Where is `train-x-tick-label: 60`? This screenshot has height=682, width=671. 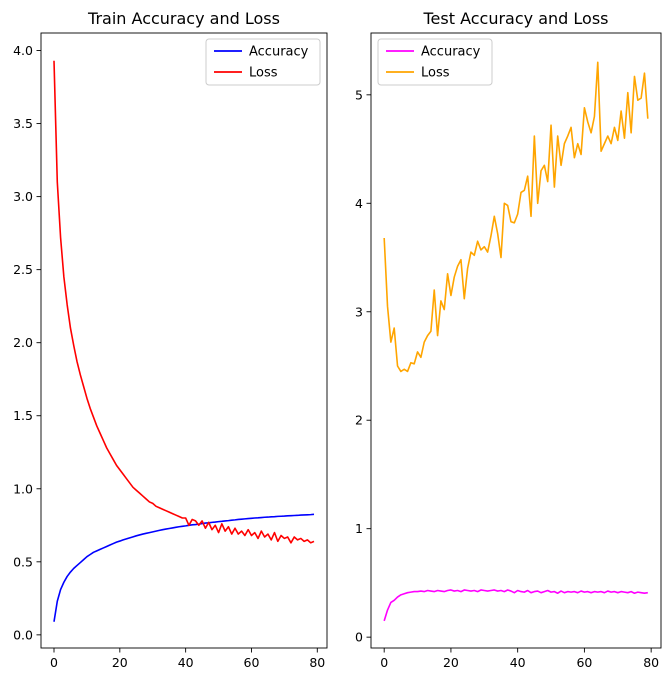
train-x-tick-label: 60 is located at coordinates (252, 662).